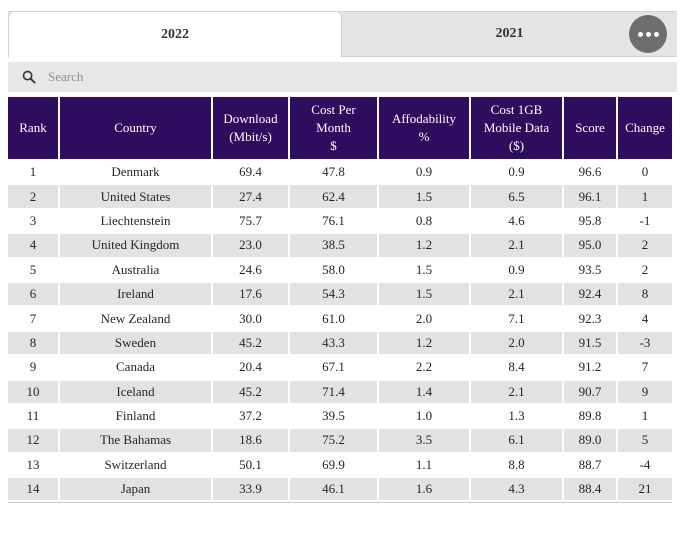 The height and width of the screenshot is (535, 680). I want to click on cell-cost_1gb: 4.6, so click(517, 221).